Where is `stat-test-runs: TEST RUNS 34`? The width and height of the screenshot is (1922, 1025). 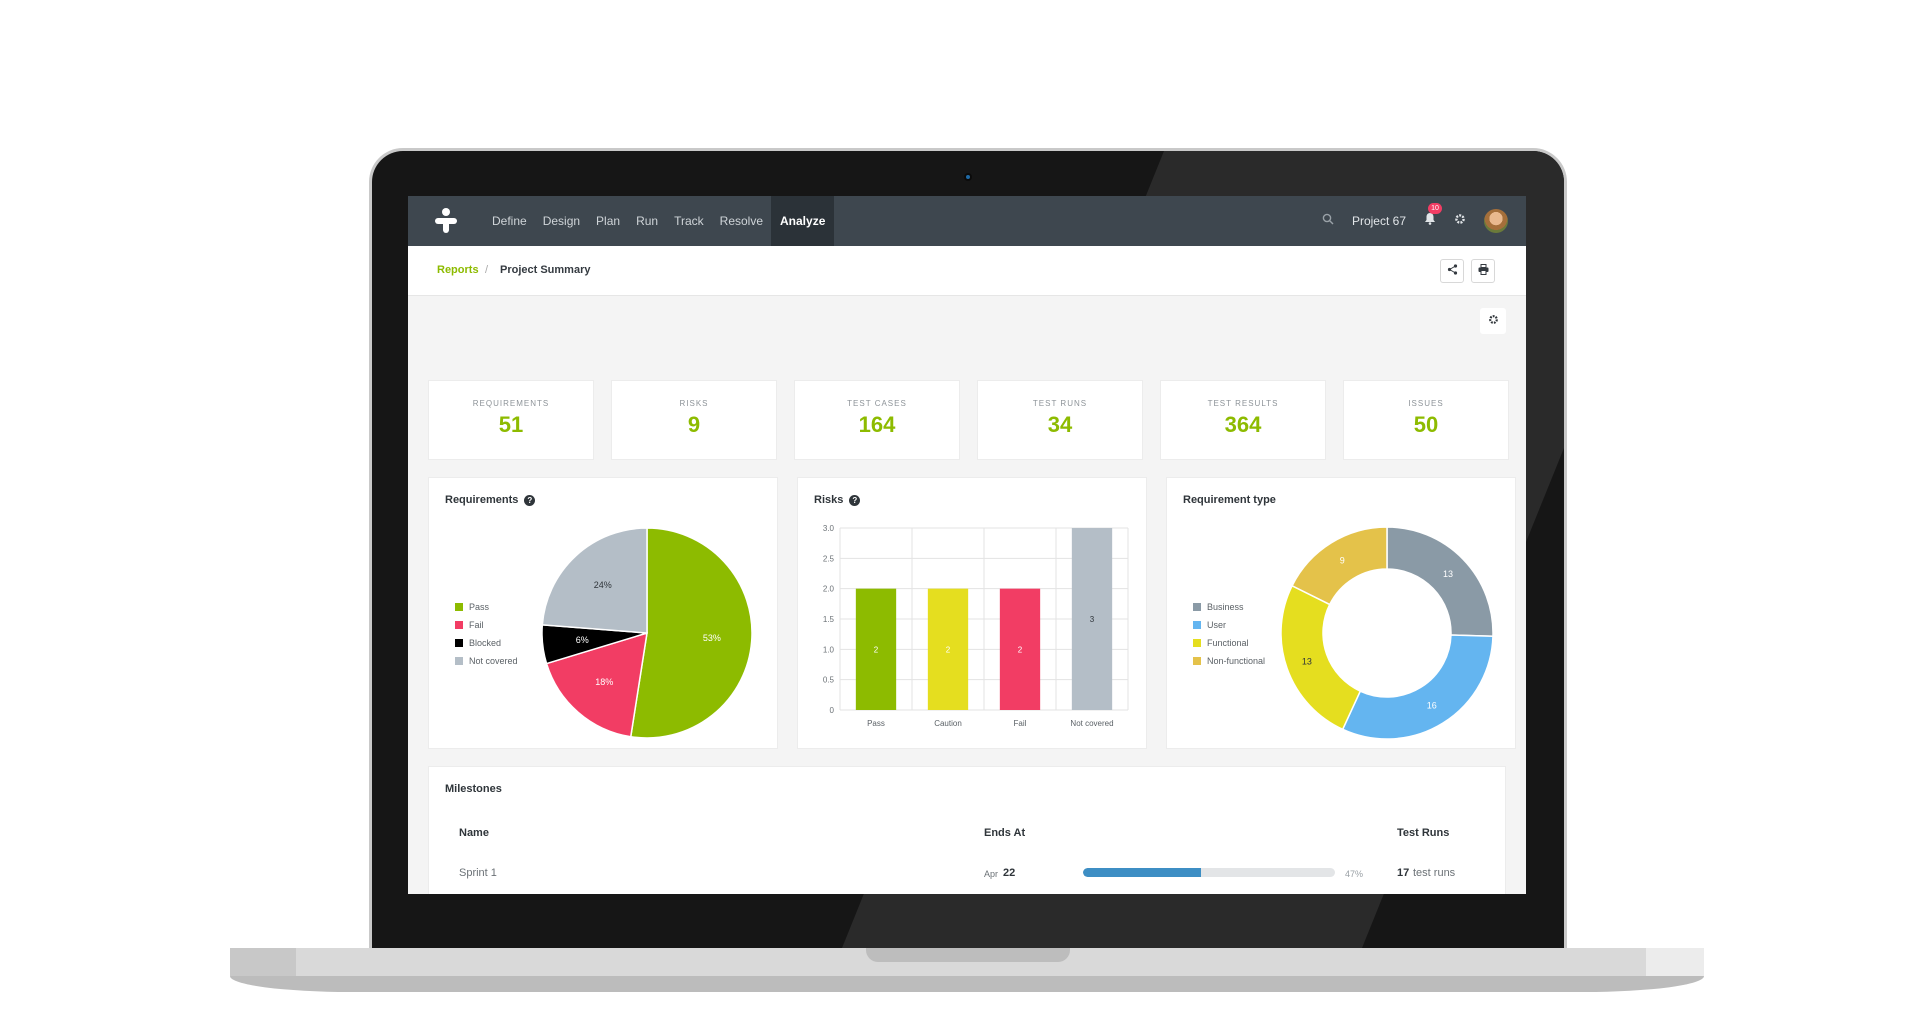
stat-test-runs: TEST RUNS 34 is located at coordinates (1060, 420).